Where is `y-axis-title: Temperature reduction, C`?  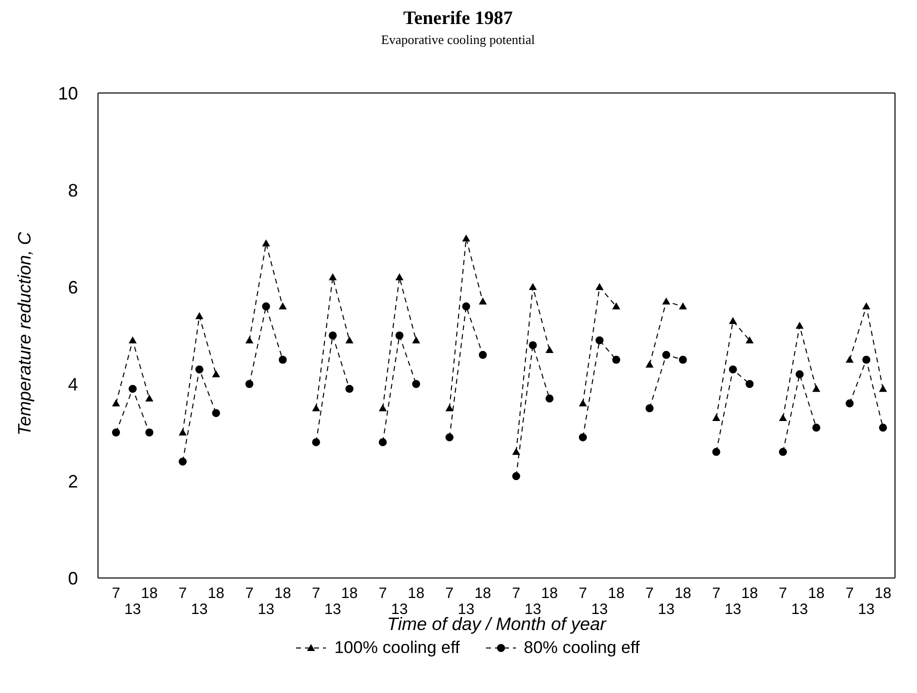
y-axis-title: Temperature reduction, C is located at coordinates (24, 333).